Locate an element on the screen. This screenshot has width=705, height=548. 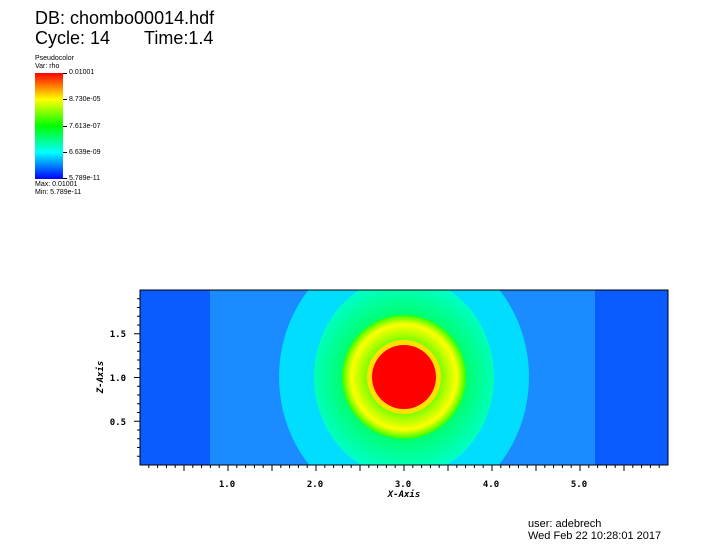
colorbar-label-2: 7.613e-07 is located at coordinates (85, 126).